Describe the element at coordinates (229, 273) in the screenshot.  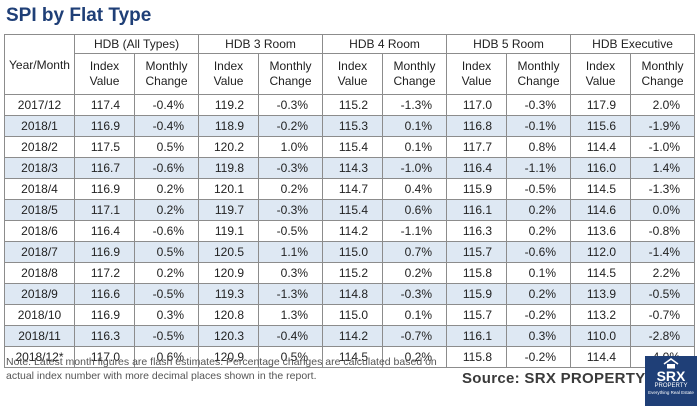
I see `index-value-cell: 120.9` at that location.